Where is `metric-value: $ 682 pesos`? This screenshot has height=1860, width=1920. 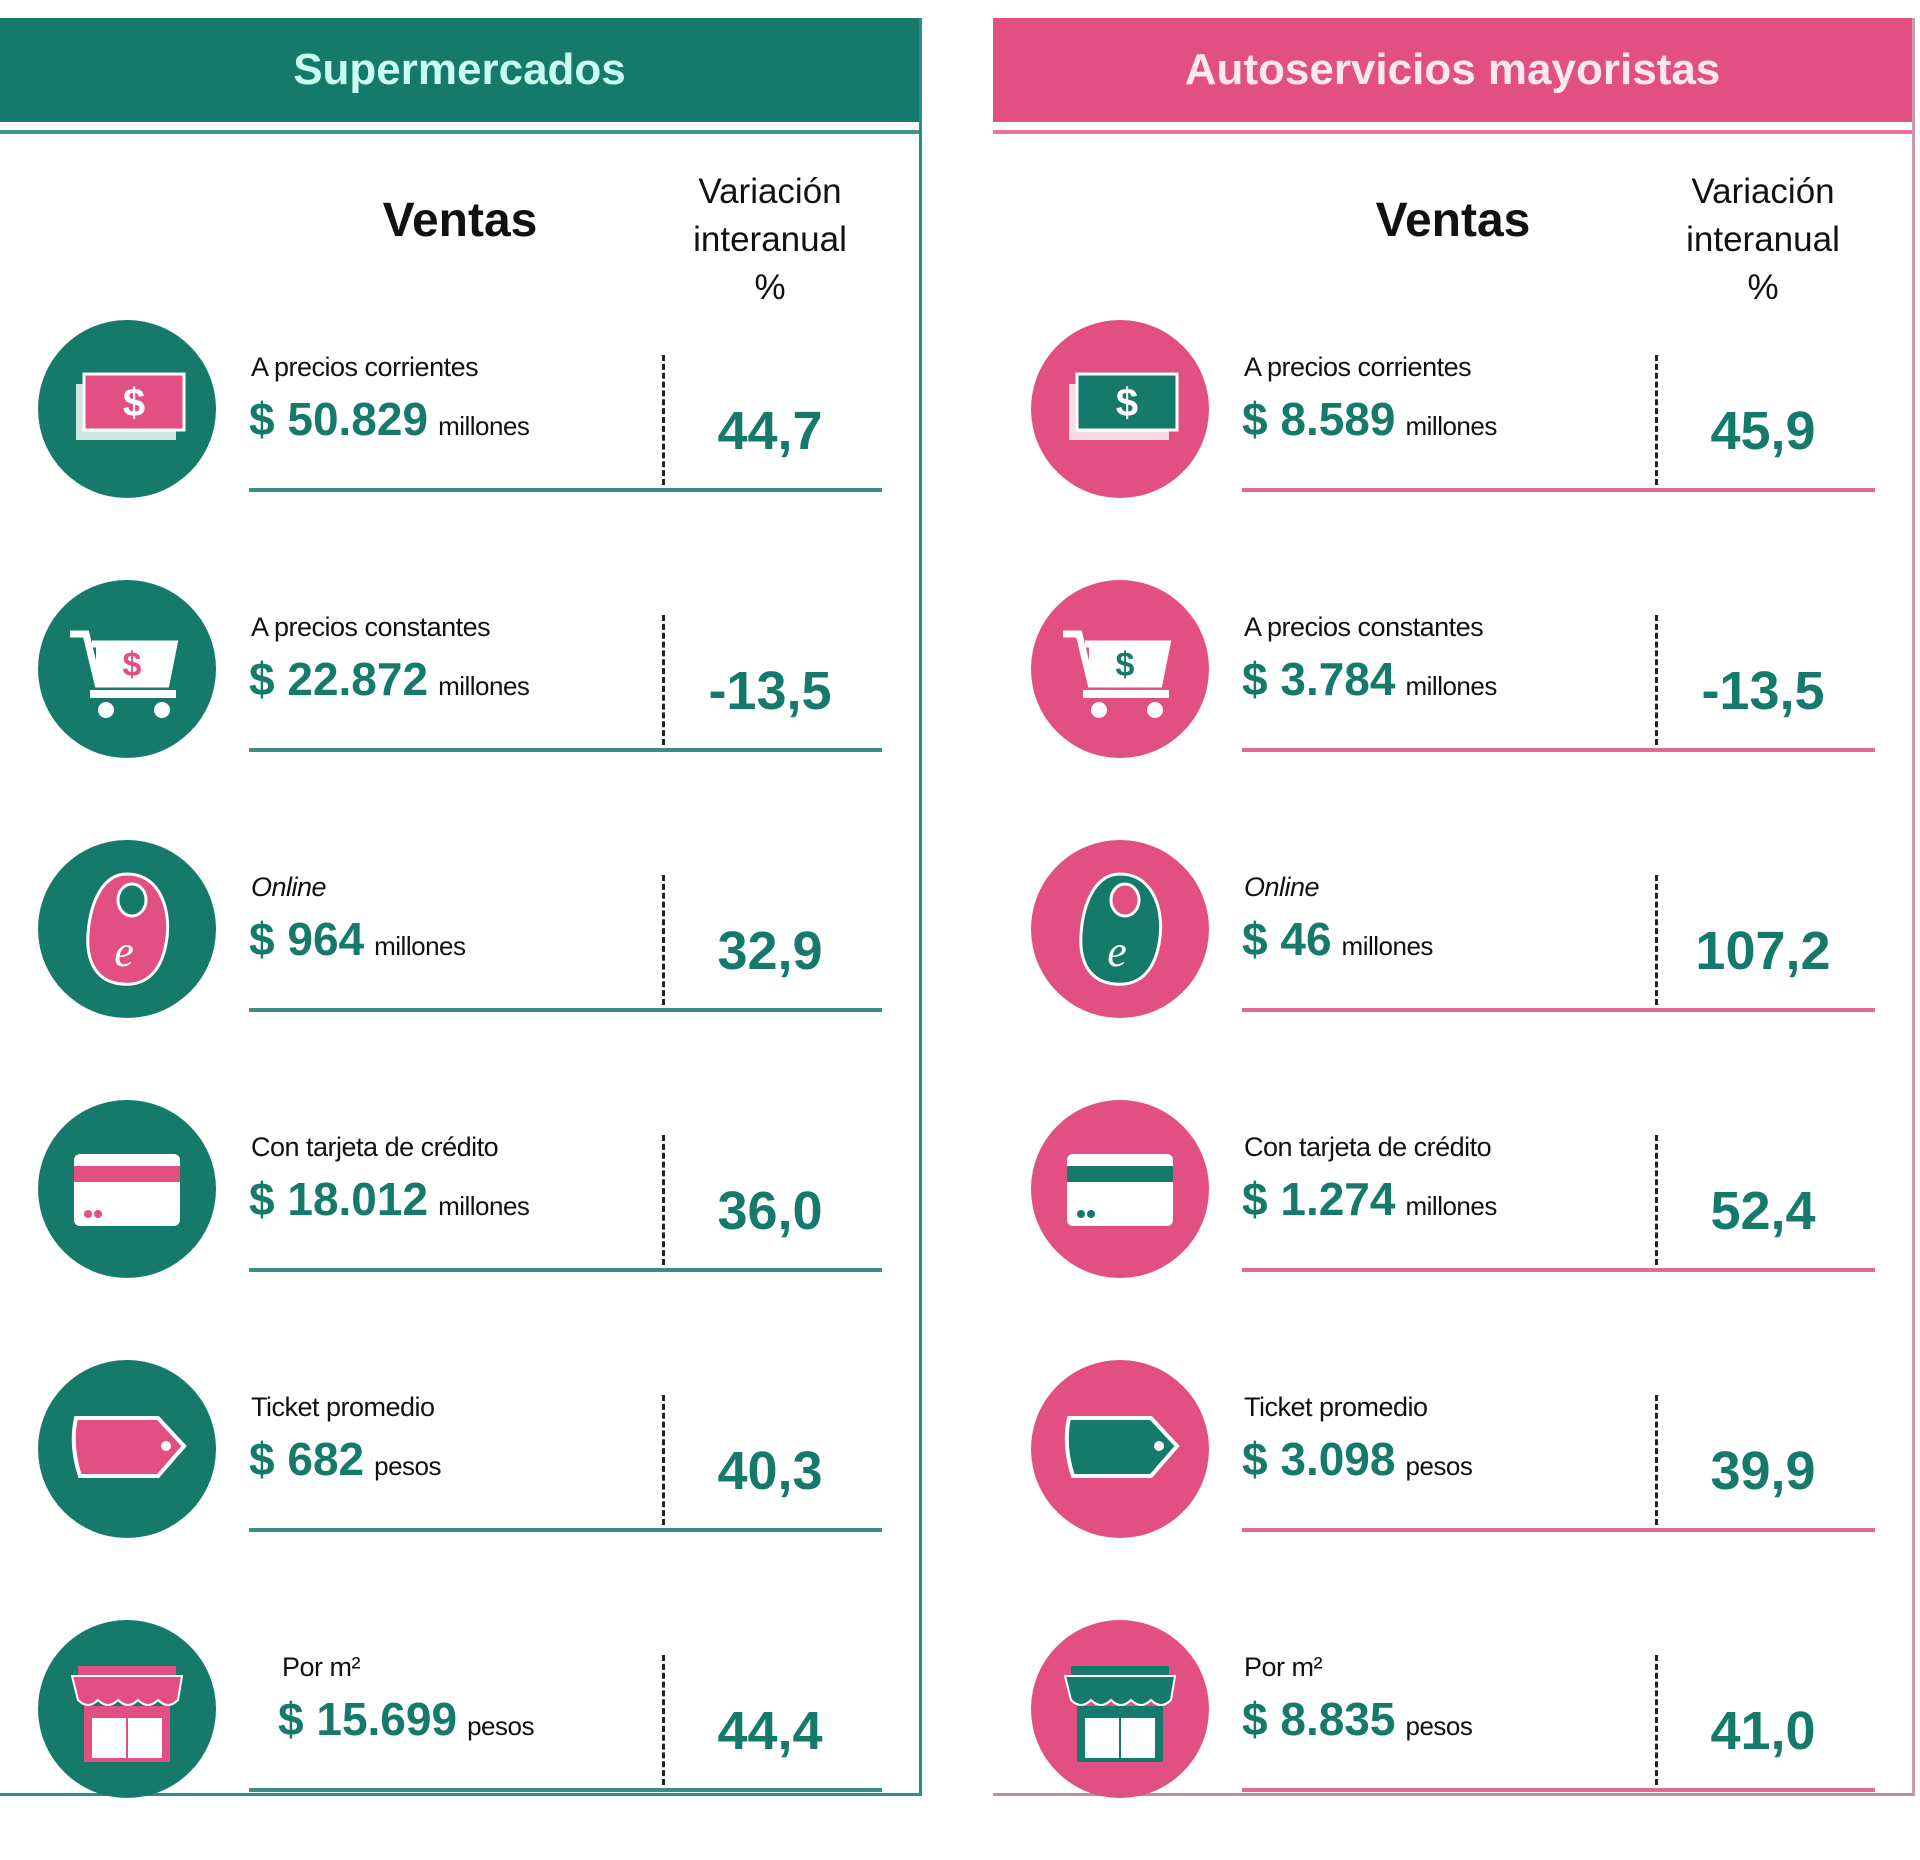
metric-value: $ 682 pesos is located at coordinates (345, 1459).